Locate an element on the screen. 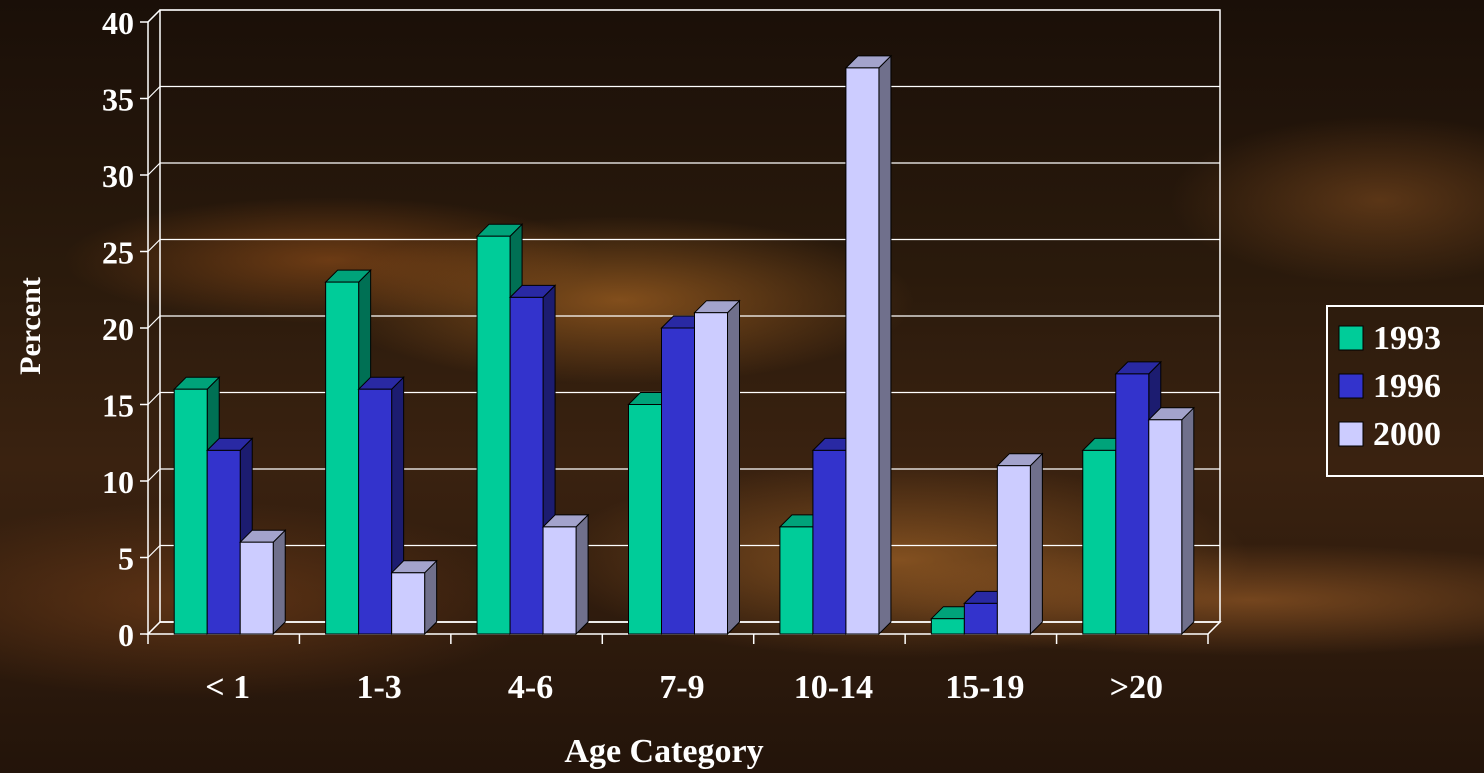 This screenshot has height=773, width=1484. y-tick-label: 5 is located at coordinates (126, 559).